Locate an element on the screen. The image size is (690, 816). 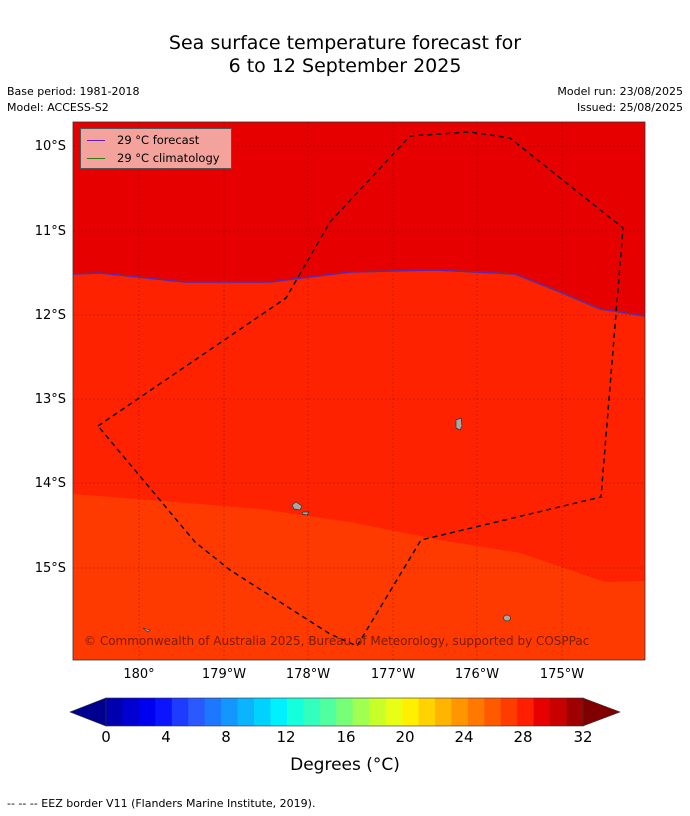
colorbar-min-extension is located at coordinates (88, 712).